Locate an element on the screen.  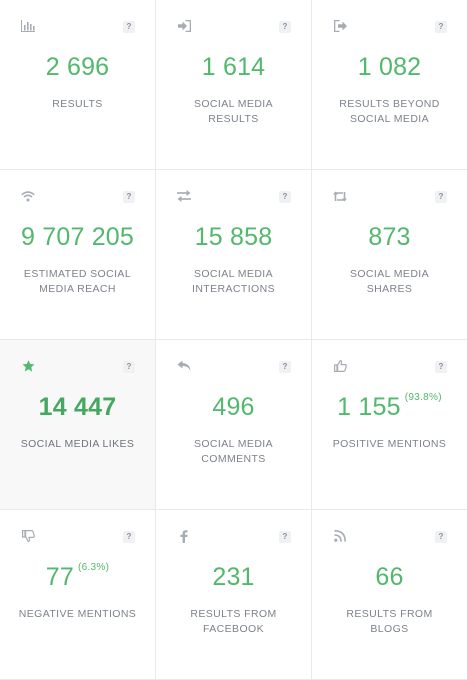
tile-label: Social media comments is located at coordinates (233, 451).